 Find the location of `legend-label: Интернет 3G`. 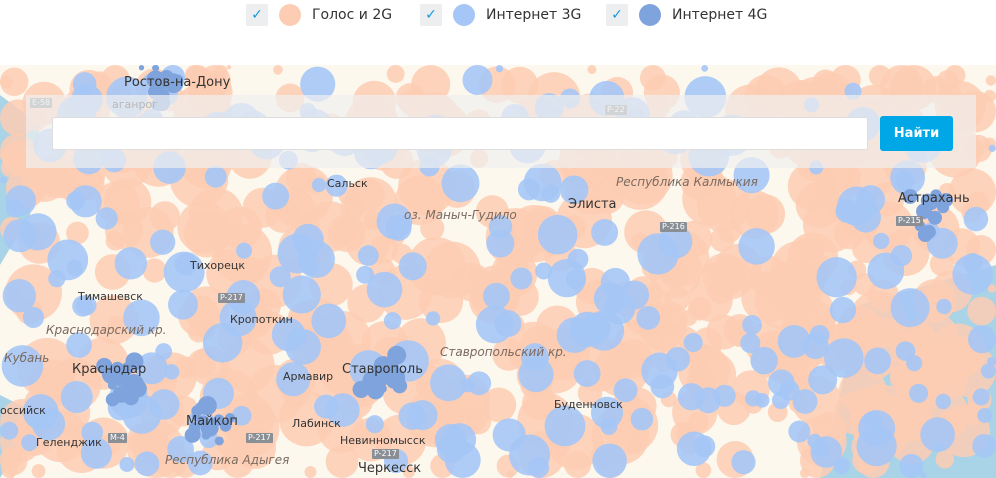

legend-label: Интернет 3G is located at coordinates (534, 15).